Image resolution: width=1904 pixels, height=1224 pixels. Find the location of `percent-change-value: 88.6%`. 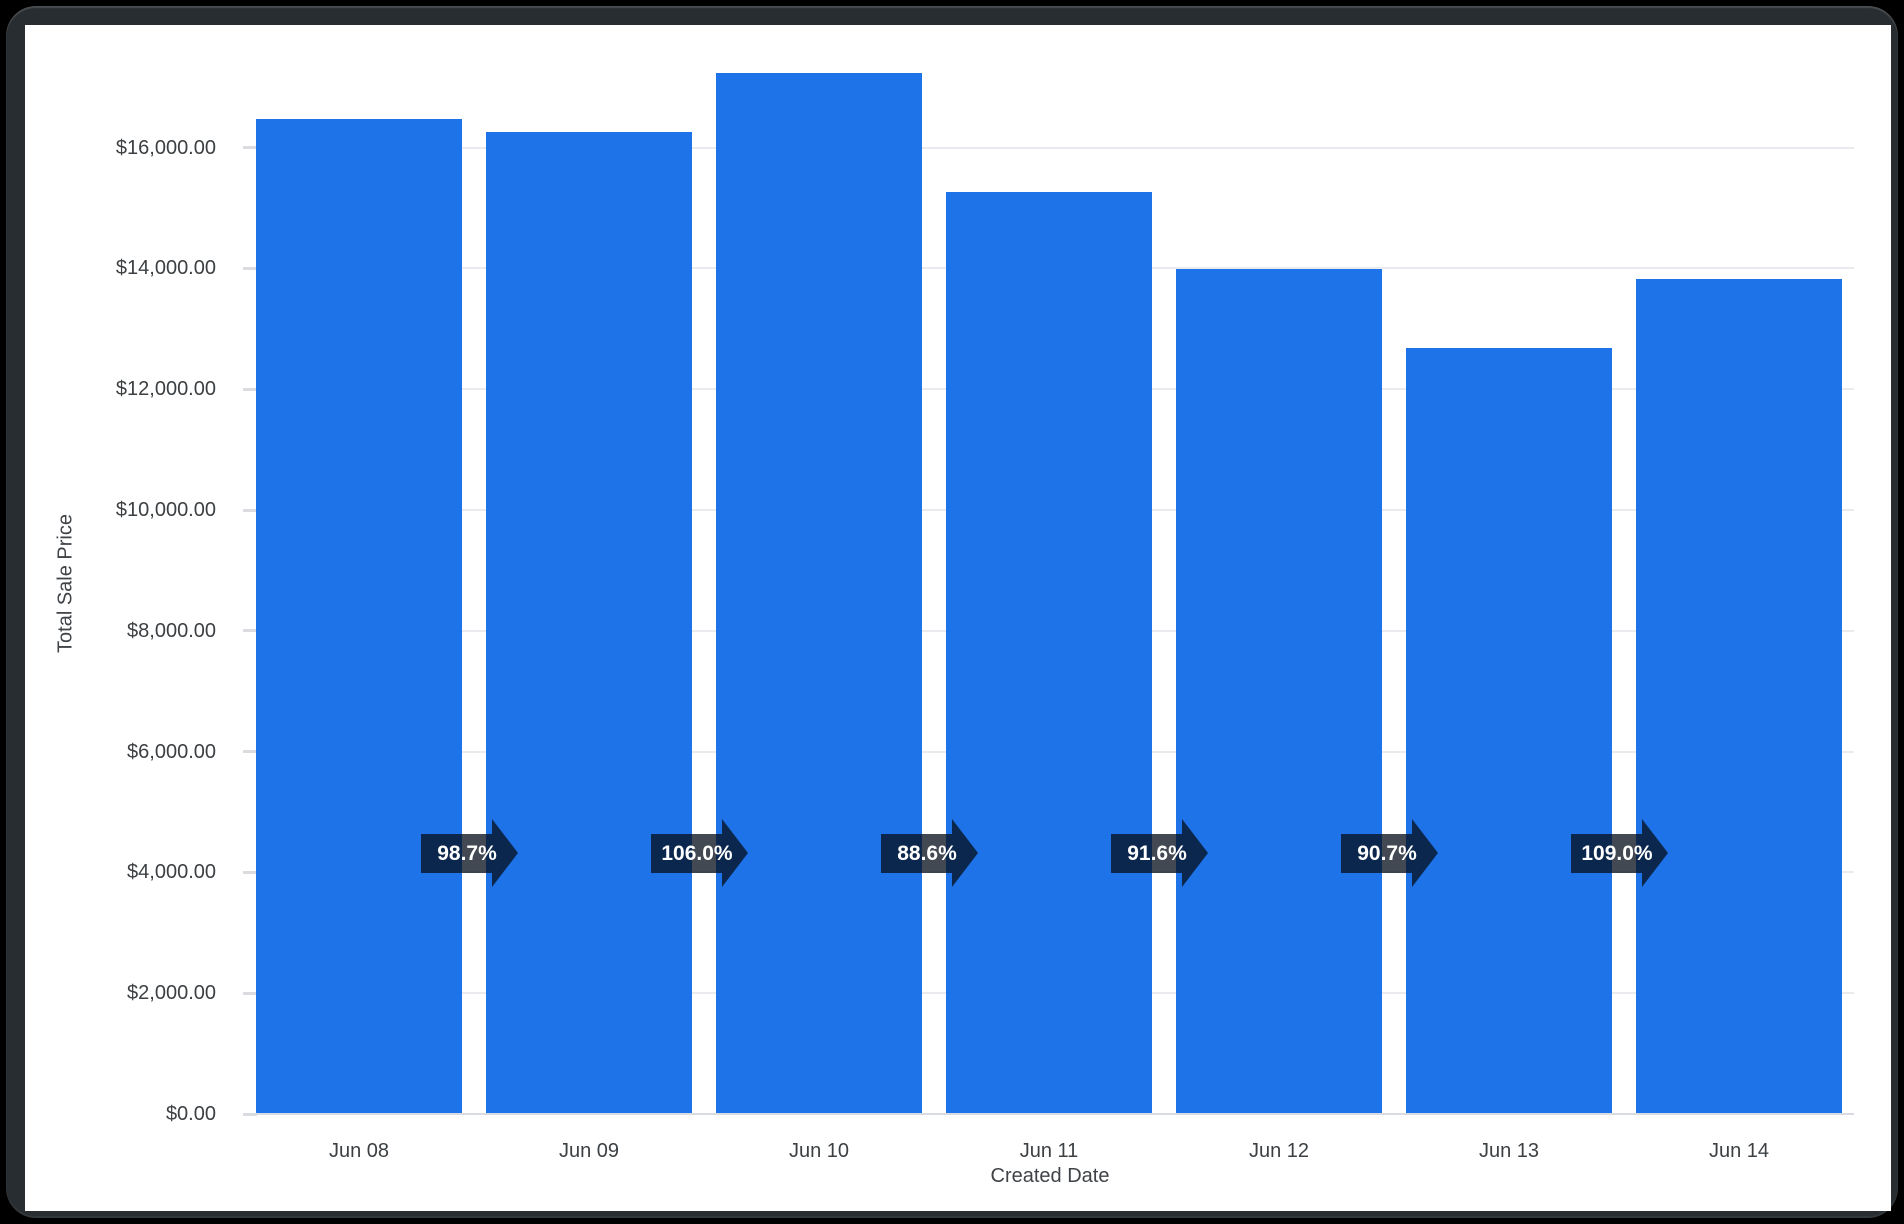

percent-change-value: 88.6% is located at coordinates (927, 853).